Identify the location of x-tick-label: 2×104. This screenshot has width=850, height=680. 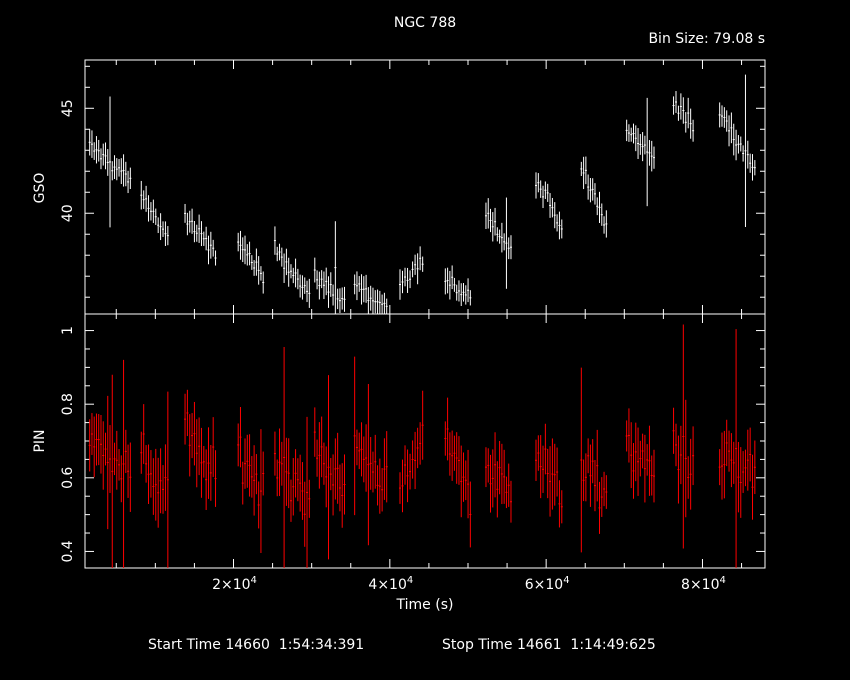
(234, 584).